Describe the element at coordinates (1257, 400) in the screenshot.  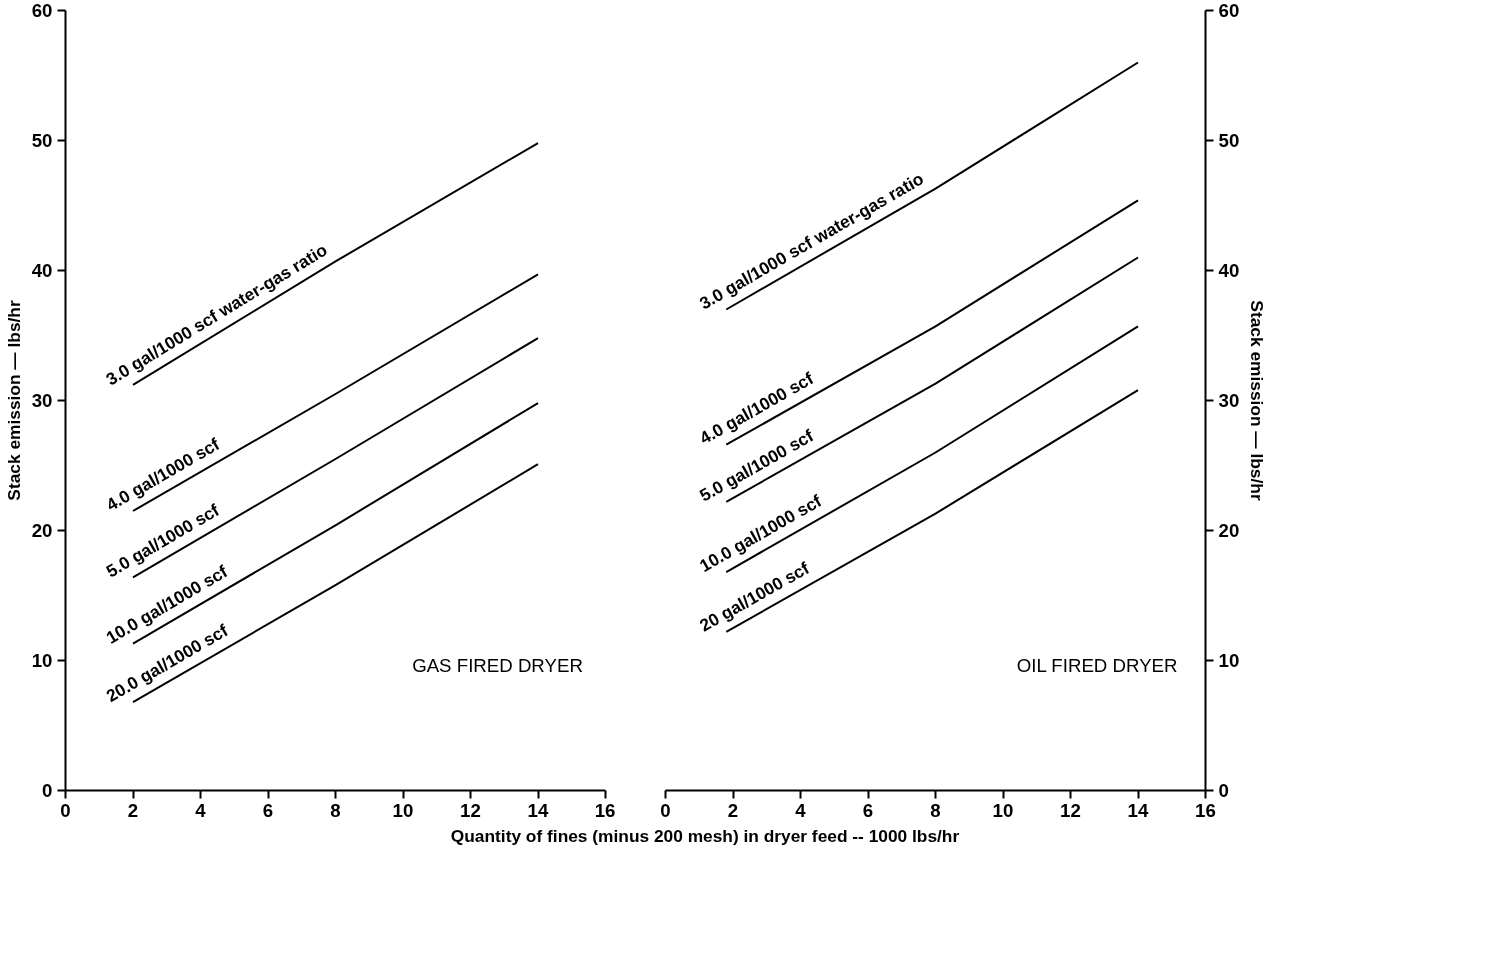
I see `y2-axis-title: Stack emission — lbs/hr` at that location.